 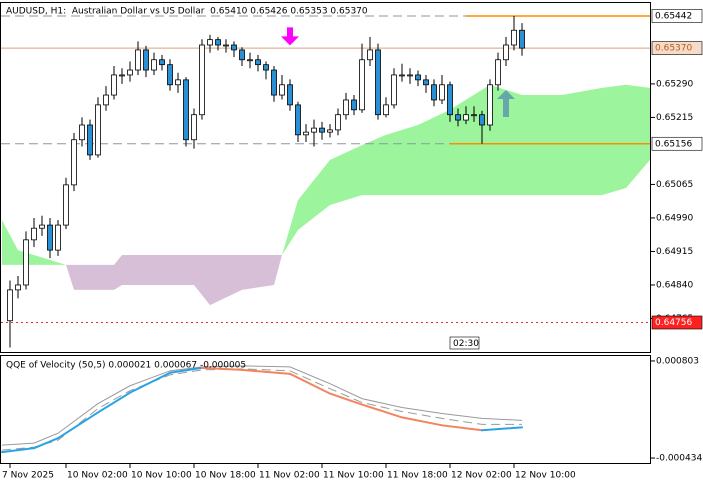 I want to click on y-tick-label: -0.000434, so click(x=679, y=459).